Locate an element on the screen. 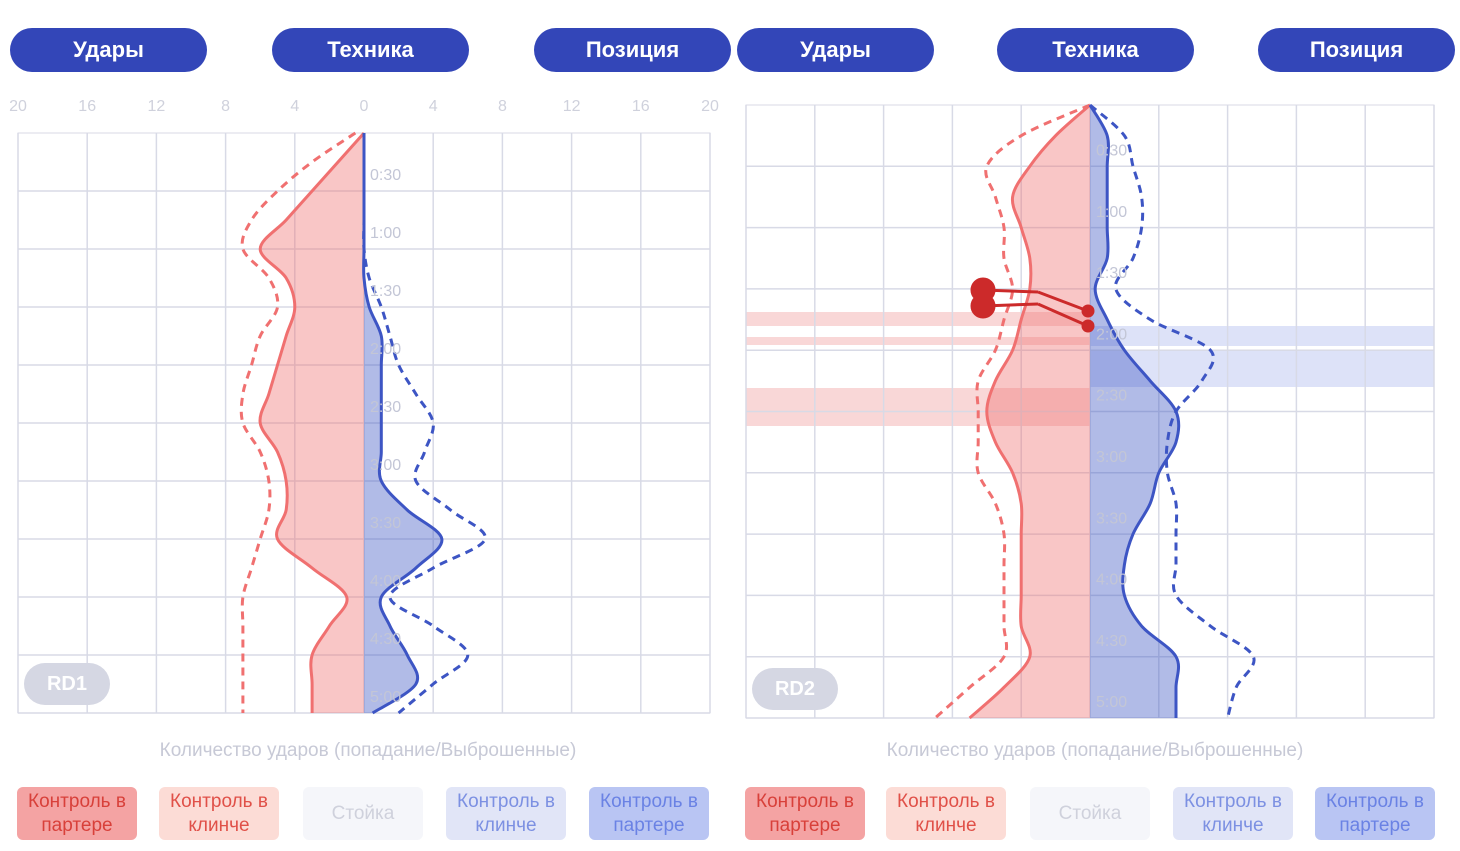  round-badge: RD2 is located at coordinates (795, 689).